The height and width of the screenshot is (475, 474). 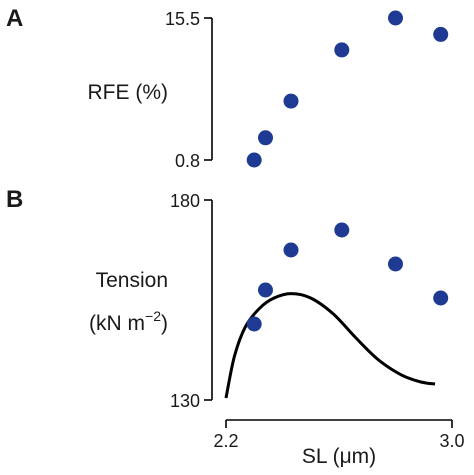 I want to click on panel-a-y-axis-label: RFE (%), so click(x=128, y=92).